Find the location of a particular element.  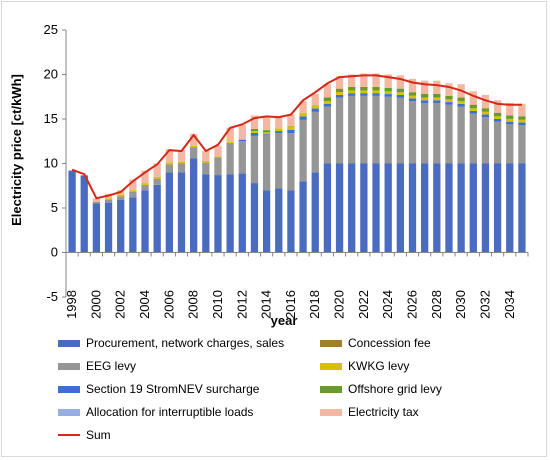

legend-item: Sum is located at coordinates (84, 435).